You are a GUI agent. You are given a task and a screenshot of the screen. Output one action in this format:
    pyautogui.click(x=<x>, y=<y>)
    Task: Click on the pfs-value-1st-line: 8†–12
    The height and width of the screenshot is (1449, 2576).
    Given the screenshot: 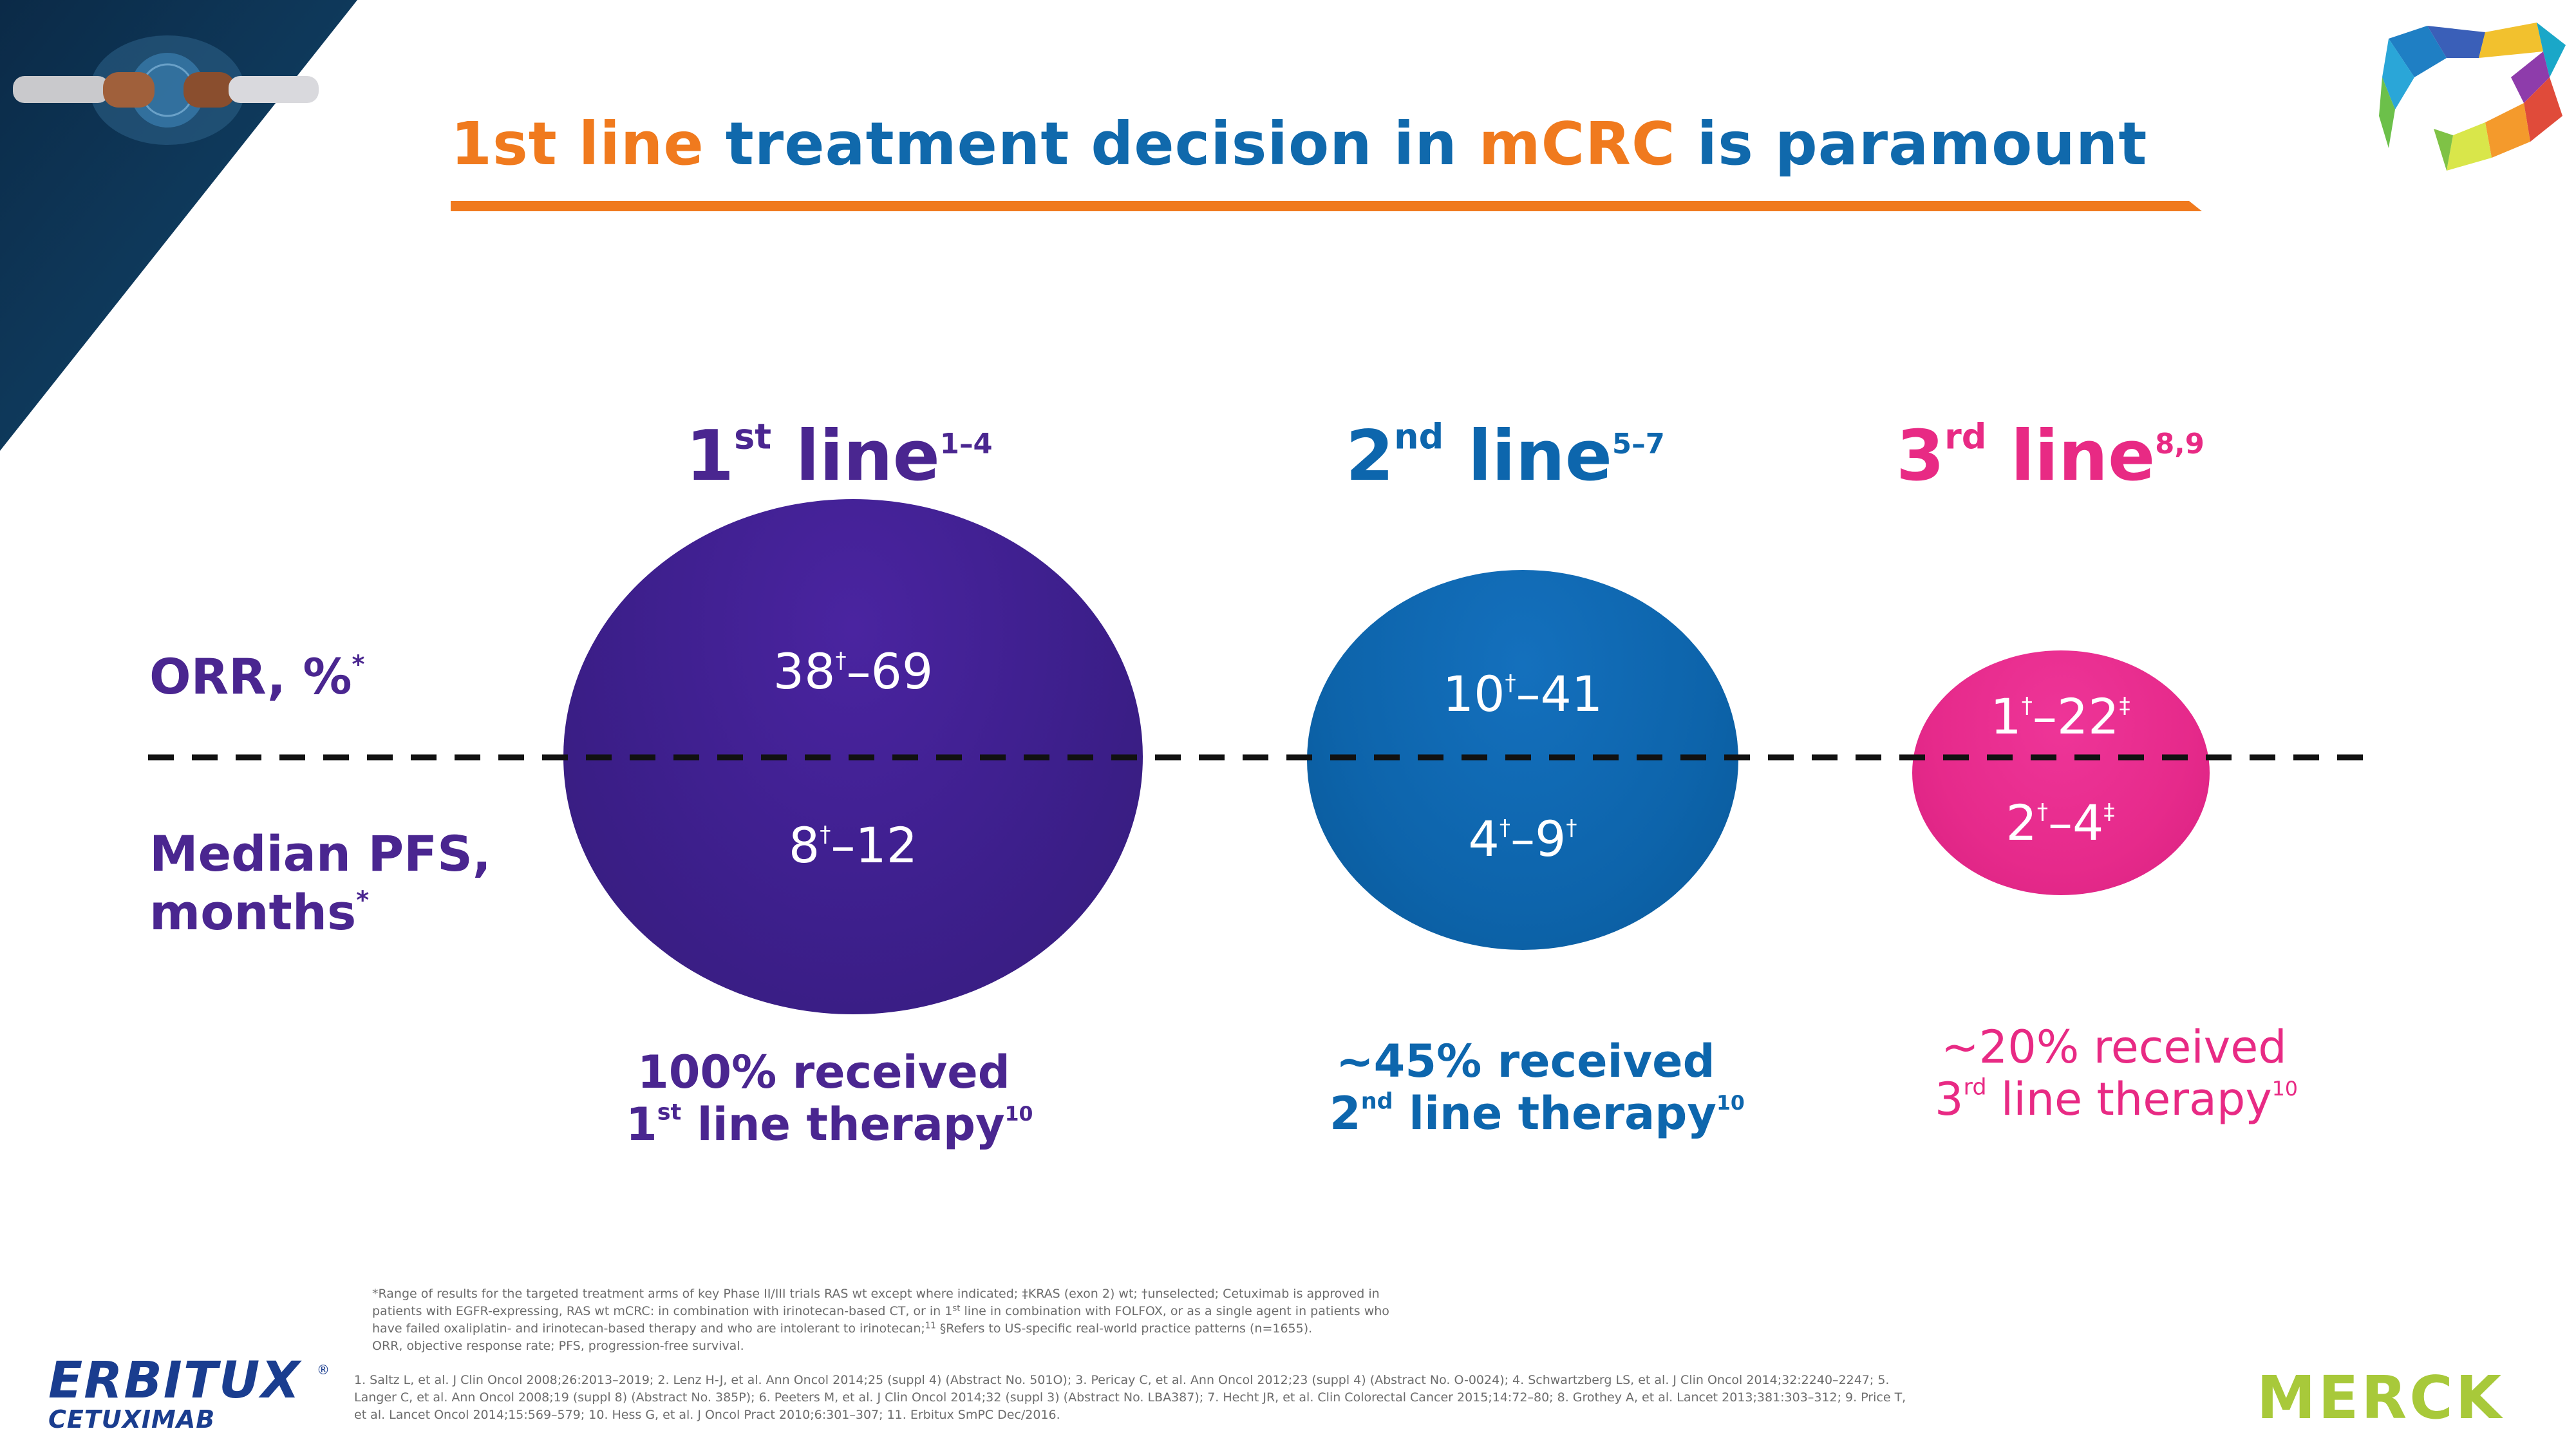 What is the action you would take?
    pyautogui.click(x=853, y=846)
    